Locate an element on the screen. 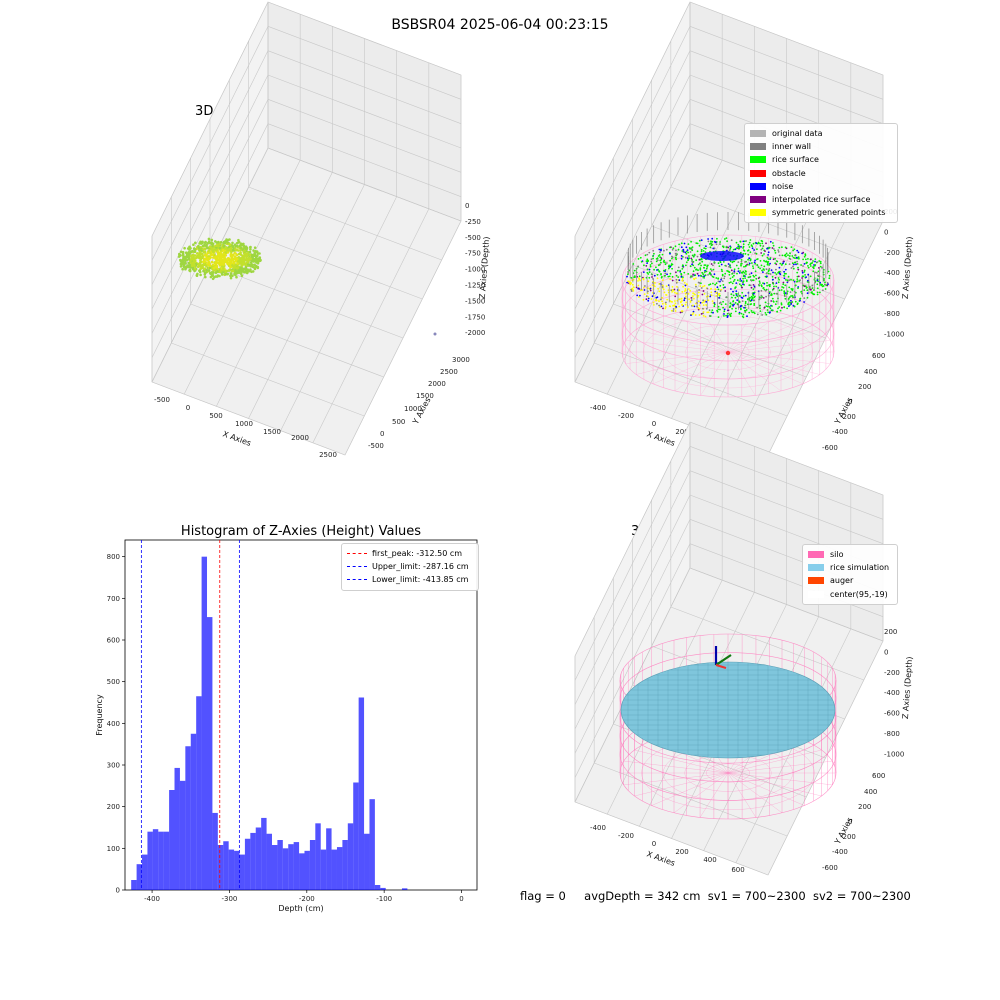 This screenshot has width=1000, height=1000. classify-xtick-label: -200 is located at coordinates (626, 416).